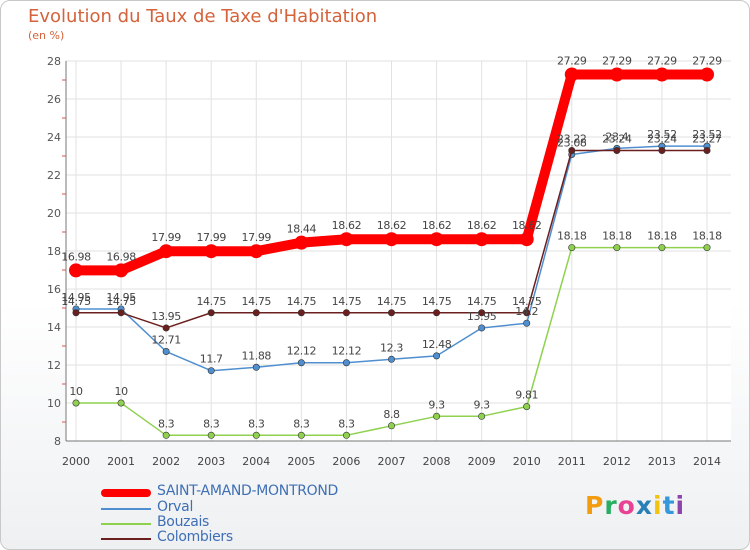 This screenshot has height=550, width=750. What do you see at coordinates (195, 537) in the screenshot?
I see `legend-label: Colombiers` at bounding box center [195, 537].